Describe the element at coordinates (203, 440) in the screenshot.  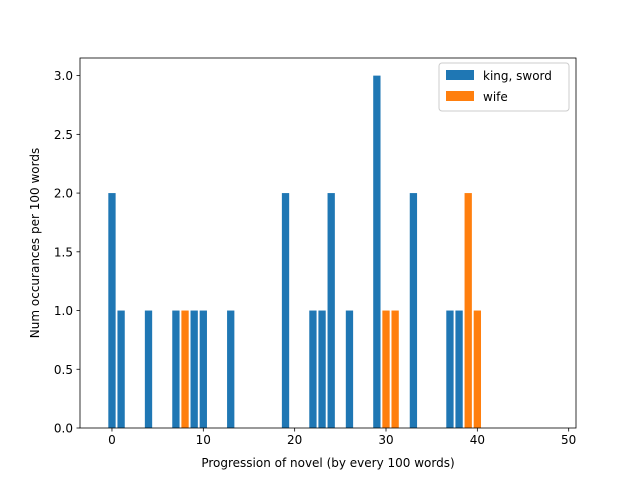
I see `x-tick-label: 10` at that location.